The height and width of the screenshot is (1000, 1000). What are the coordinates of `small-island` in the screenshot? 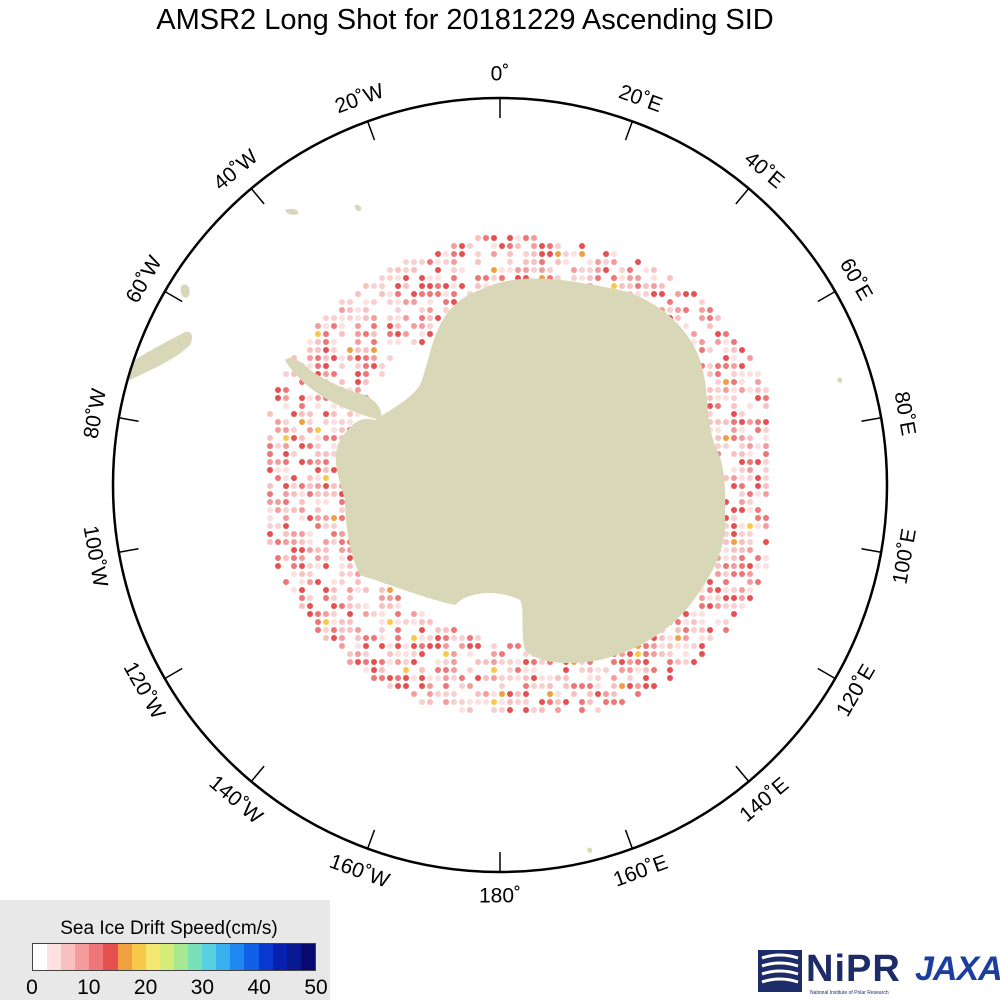 It's located at (358, 207).